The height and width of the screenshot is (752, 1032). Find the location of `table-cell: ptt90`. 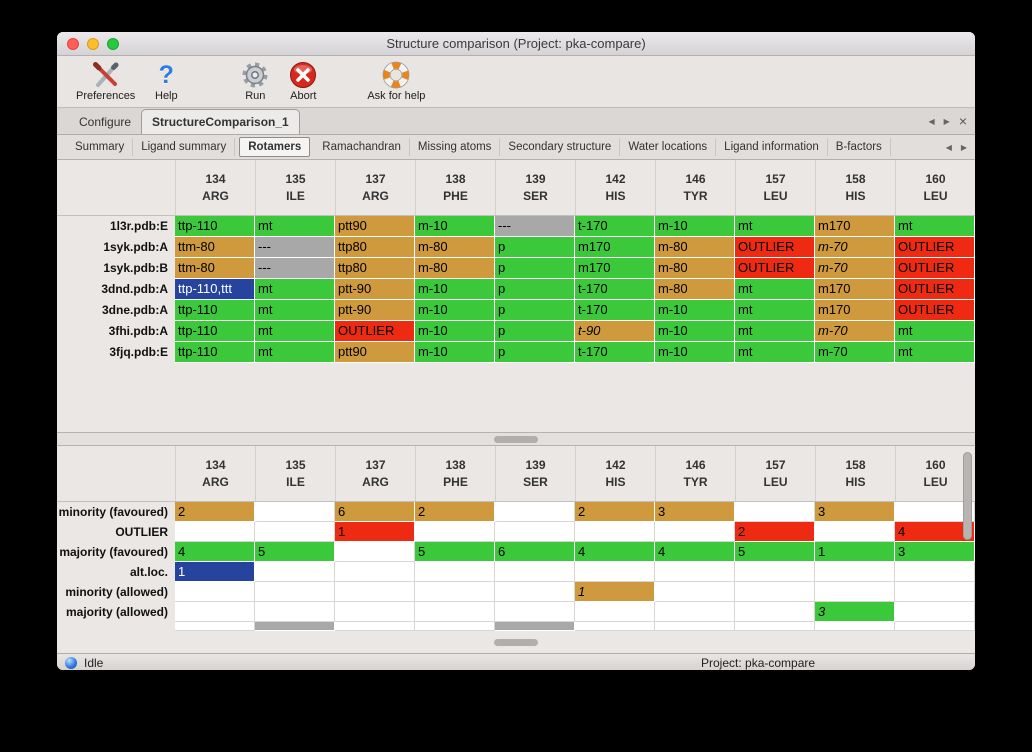

table-cell: ptt90 is located at coordinates (375, 352).